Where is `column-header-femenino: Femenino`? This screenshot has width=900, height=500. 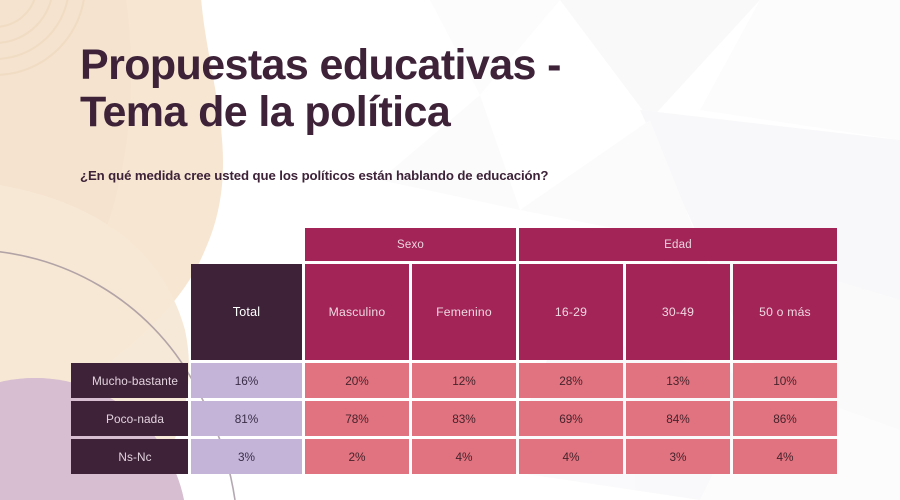 column-header-femenino: Femenino is located at coordinates (464, 312).